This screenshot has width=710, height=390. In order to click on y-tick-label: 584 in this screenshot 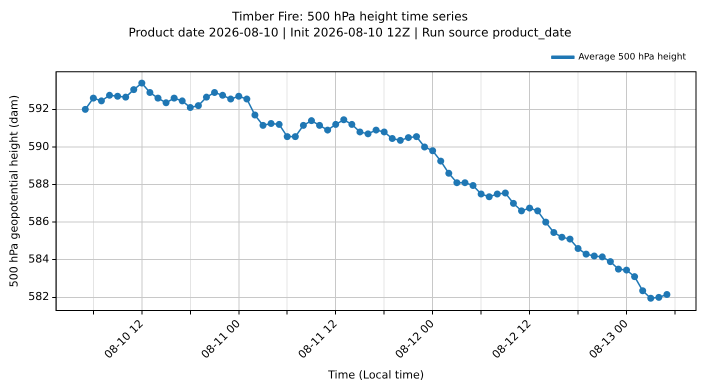, I will do `click(39, 259)`.